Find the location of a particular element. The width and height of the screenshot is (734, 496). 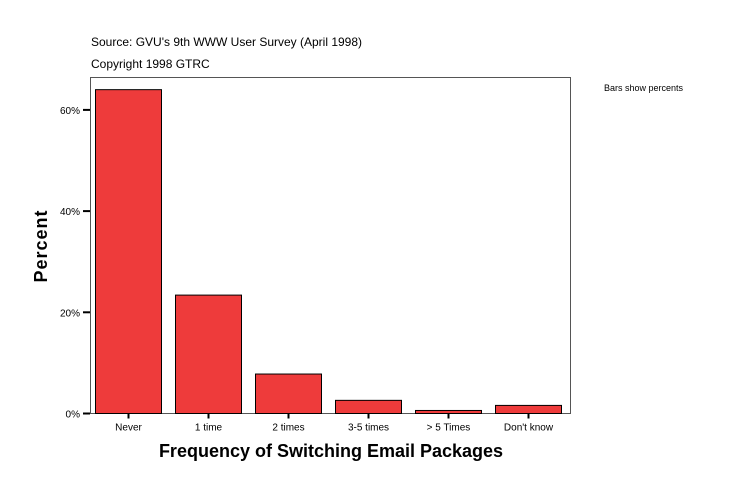

x-tick-label-0: Never is located at coordinates (128, 428).